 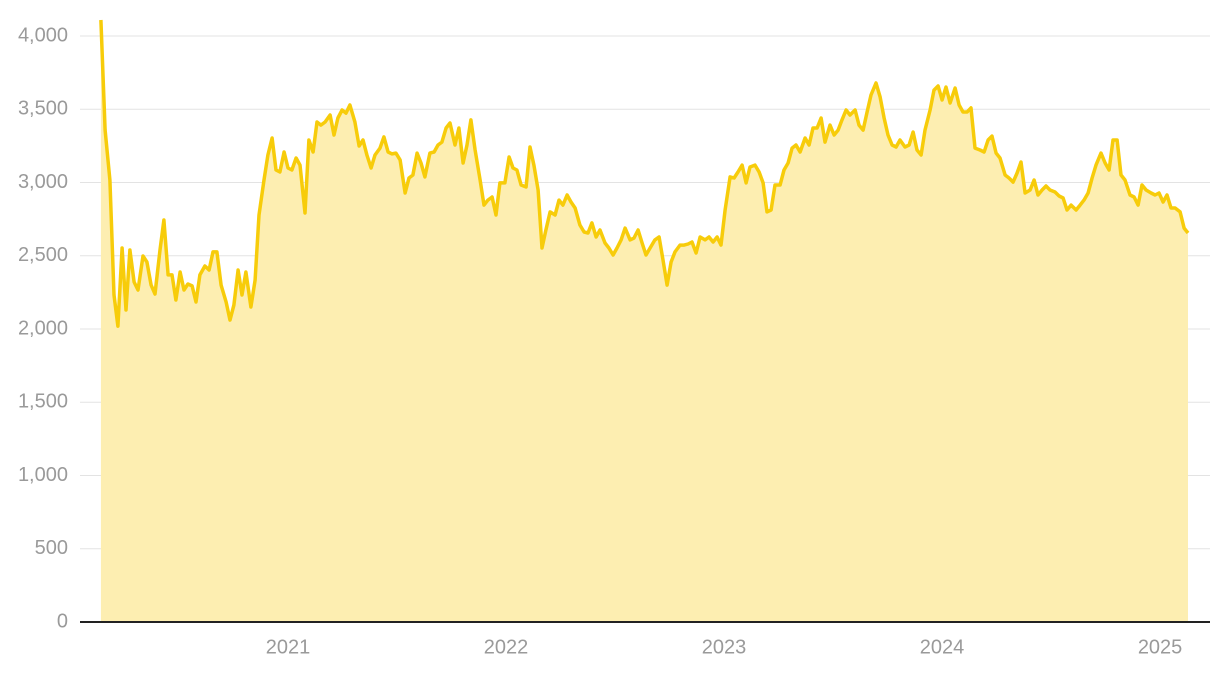 What do you see at coordinates (43, 109) in the screenshot?
I see `y-tick-label: 3,500` at bounding box center [43, 109].